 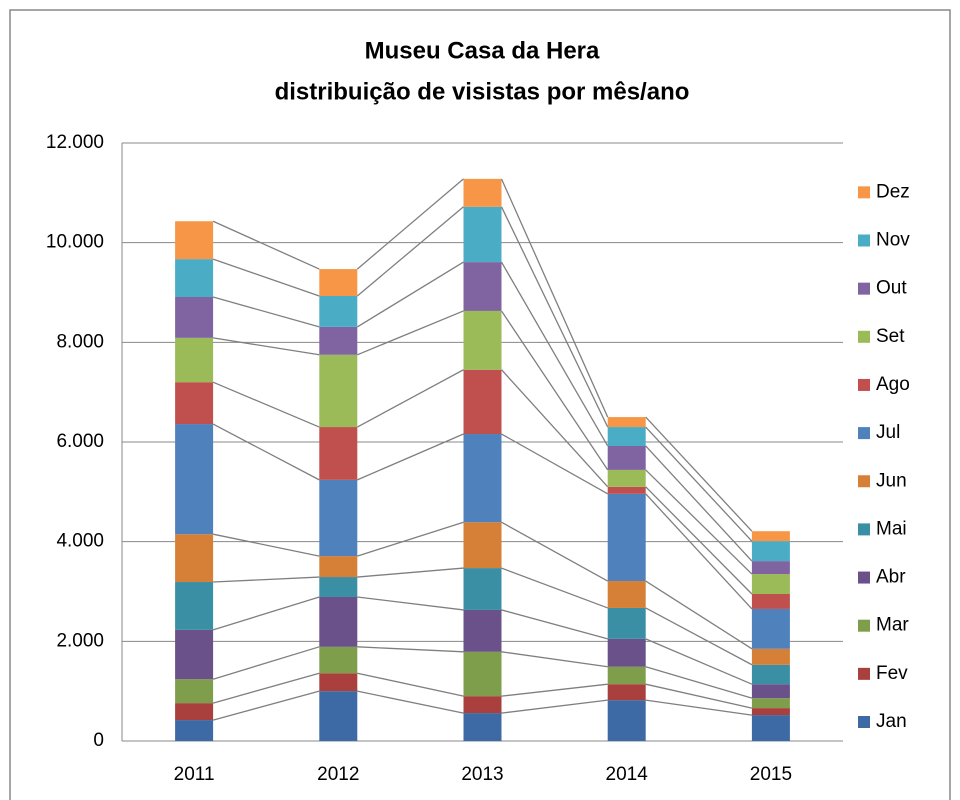 What do you see at coordinates (891, 528) in the screenshot?
I see `legend-label: Mai` at bounding box center [891, 528].